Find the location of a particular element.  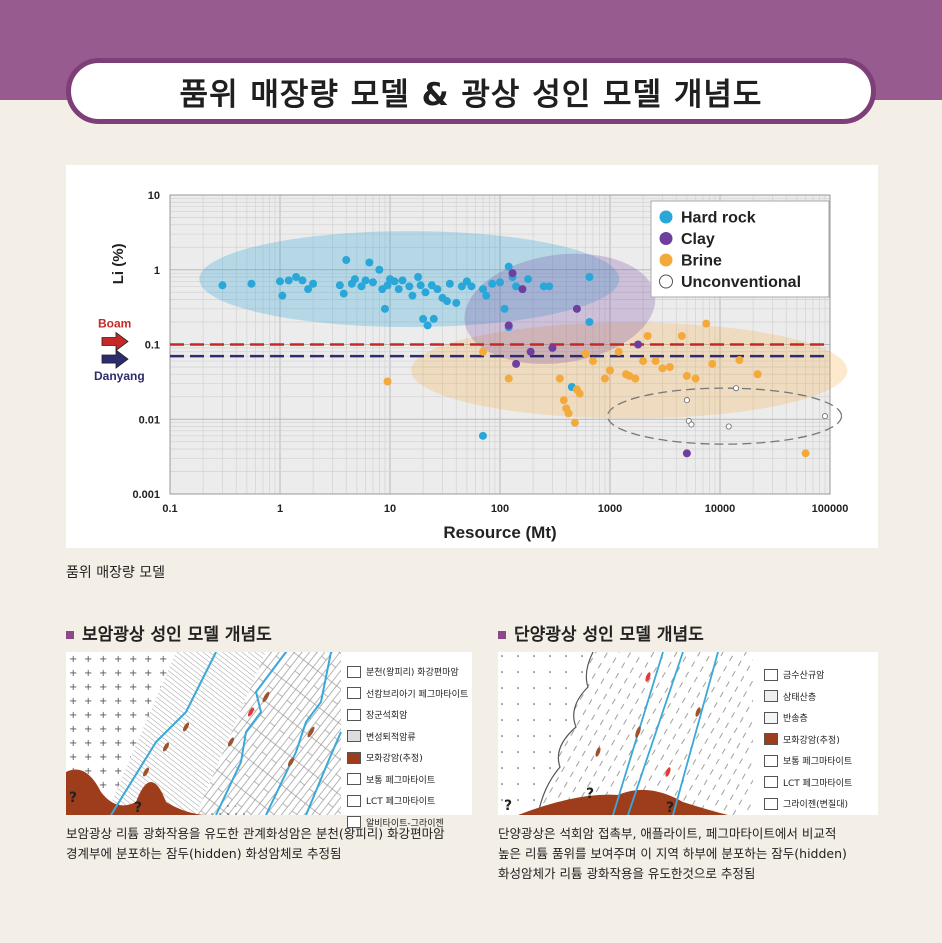

legend-item: 삼태산층 is located at coordinates (808, 697).